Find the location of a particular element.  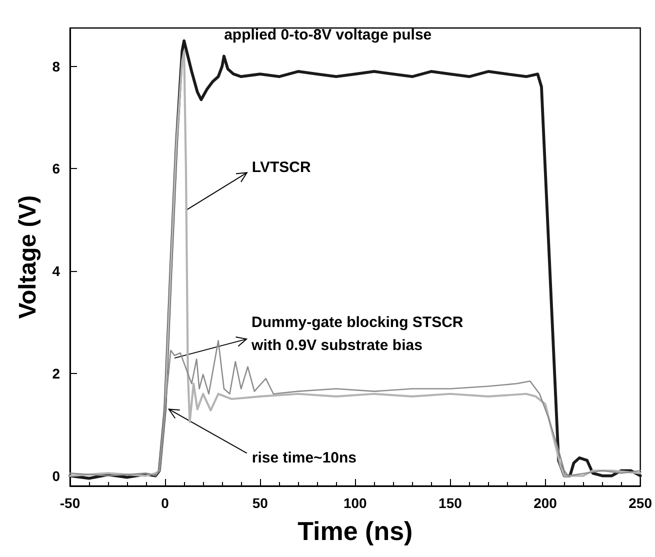

annotation: LVTSCR is located at coordinates (281, 167).